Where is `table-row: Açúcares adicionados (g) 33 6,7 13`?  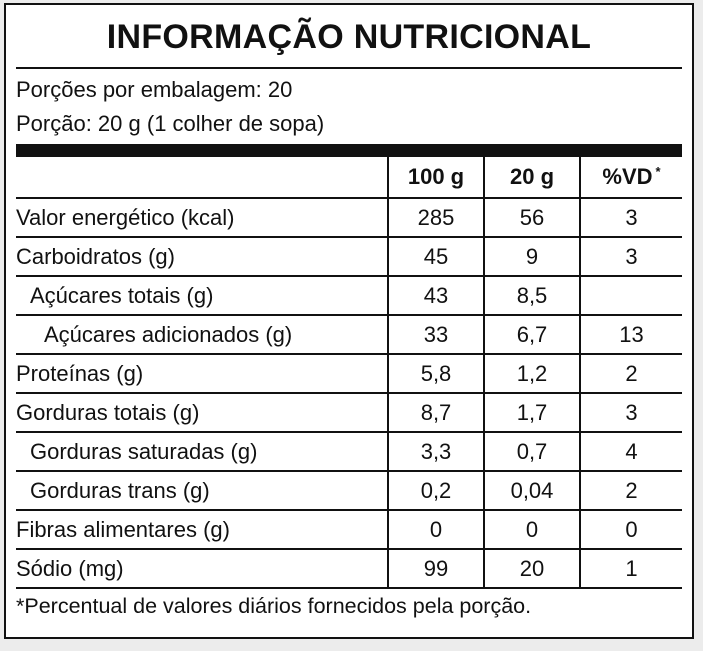 table-row: Açúcares adicionados (g) 33 6,7 13 is located at coordinates (349, 334).